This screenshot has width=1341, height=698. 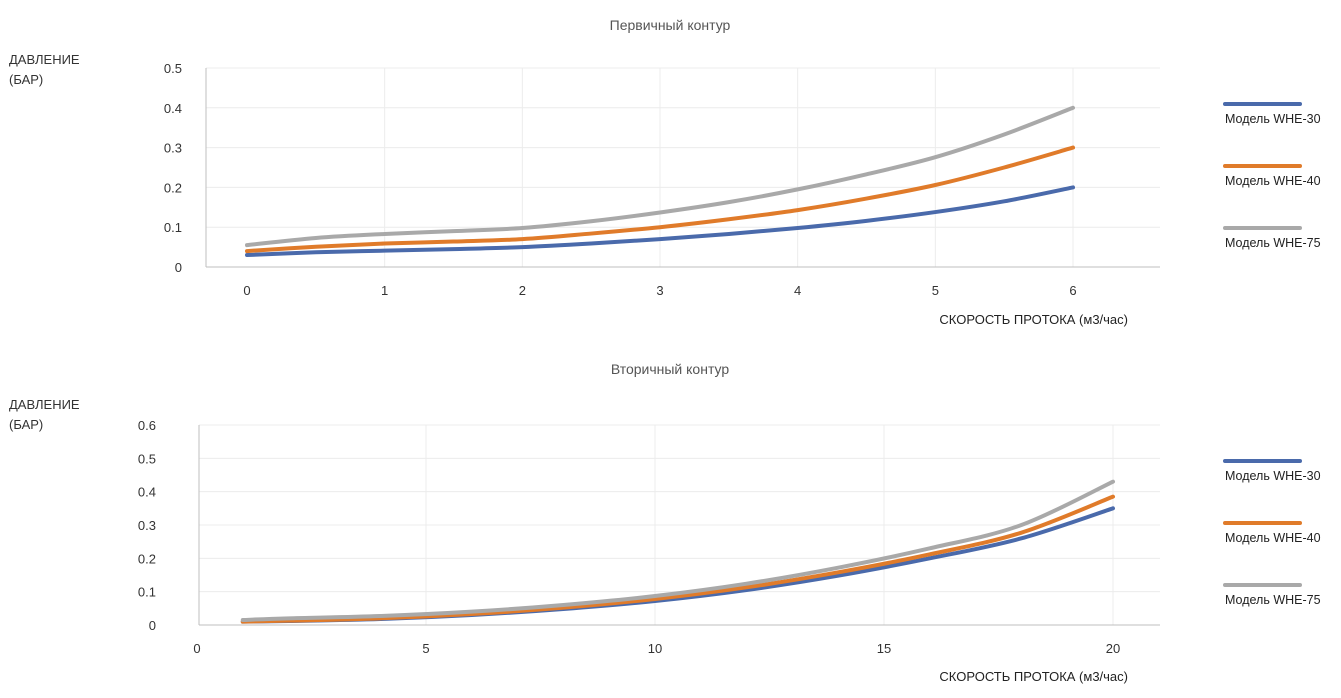 I want to click on chart-title: Первичный контур, so click(x=670, y=25).